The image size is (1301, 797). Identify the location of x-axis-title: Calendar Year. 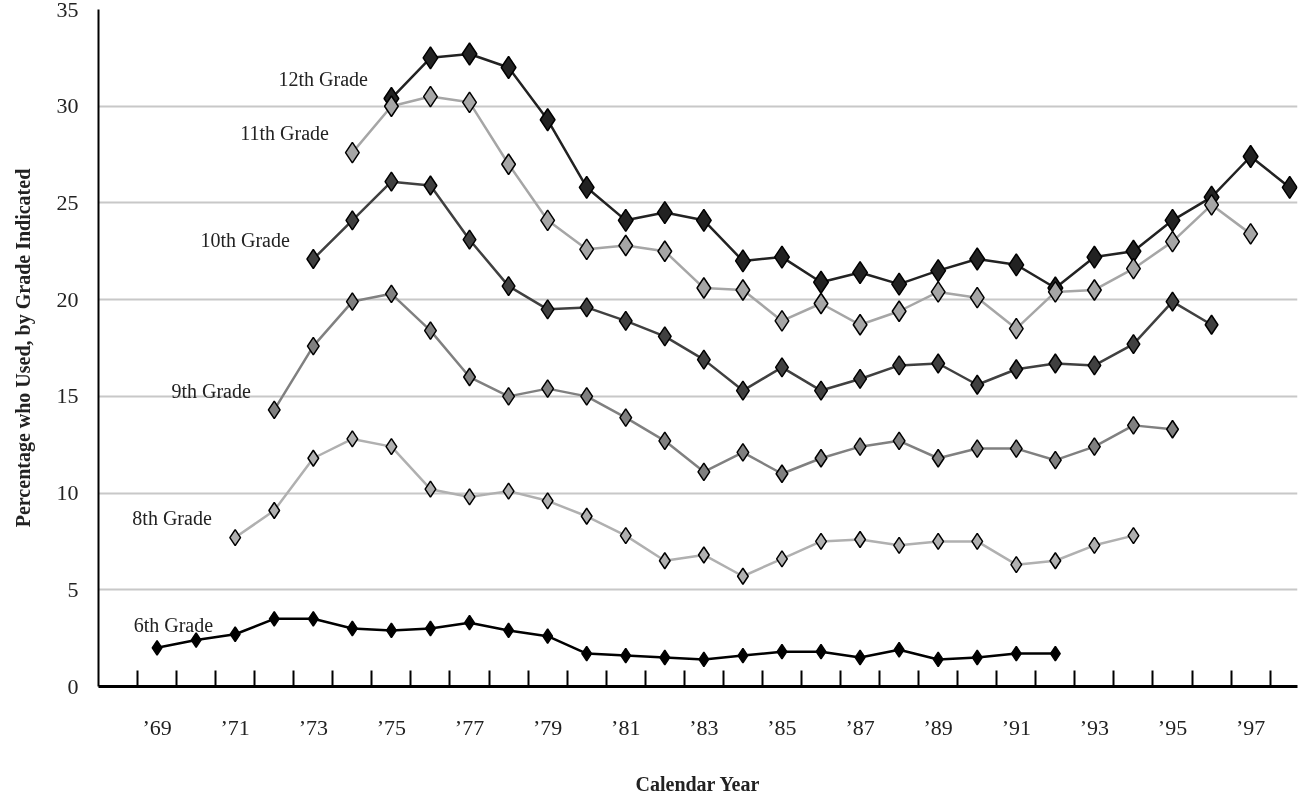
(697, 783).